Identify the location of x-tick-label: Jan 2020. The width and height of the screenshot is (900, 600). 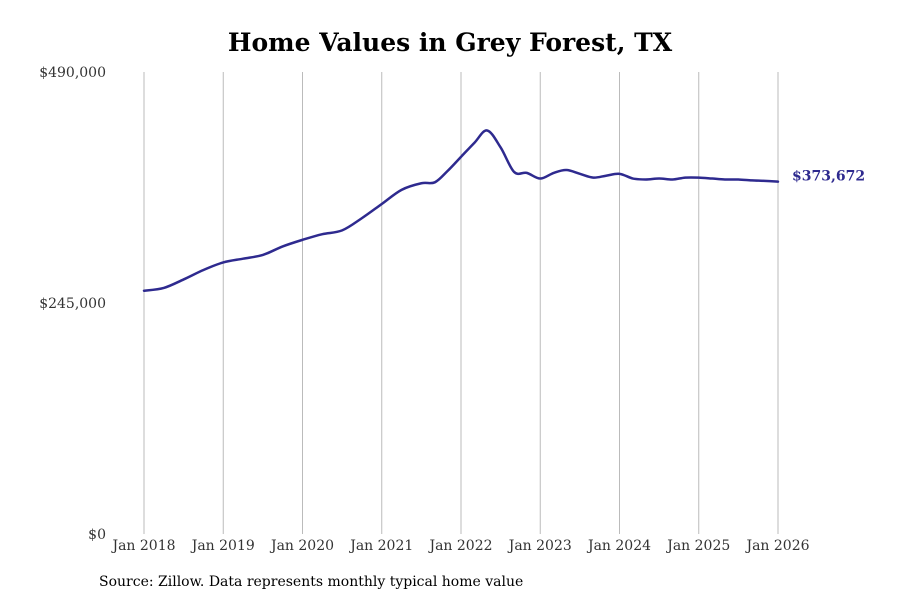
(301, 546).